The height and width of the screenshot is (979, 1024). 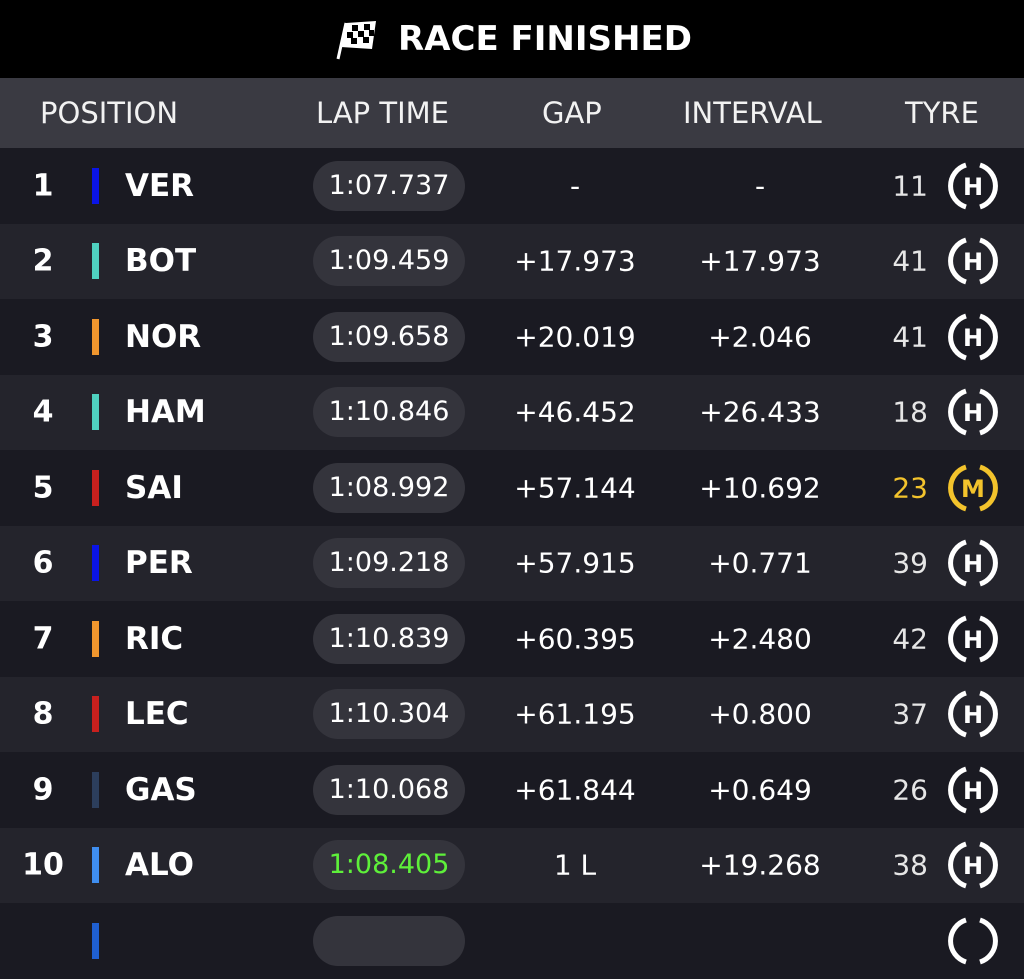 I want to click on driver-code: GAS, so click(x=161, y=789).